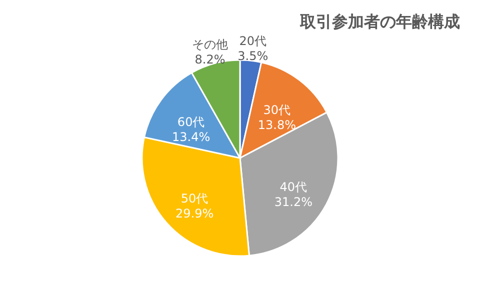 Image resolution: width=480 pixels, height=288 pixels. I want to click on slice-label: 20代, so click(253, 41).